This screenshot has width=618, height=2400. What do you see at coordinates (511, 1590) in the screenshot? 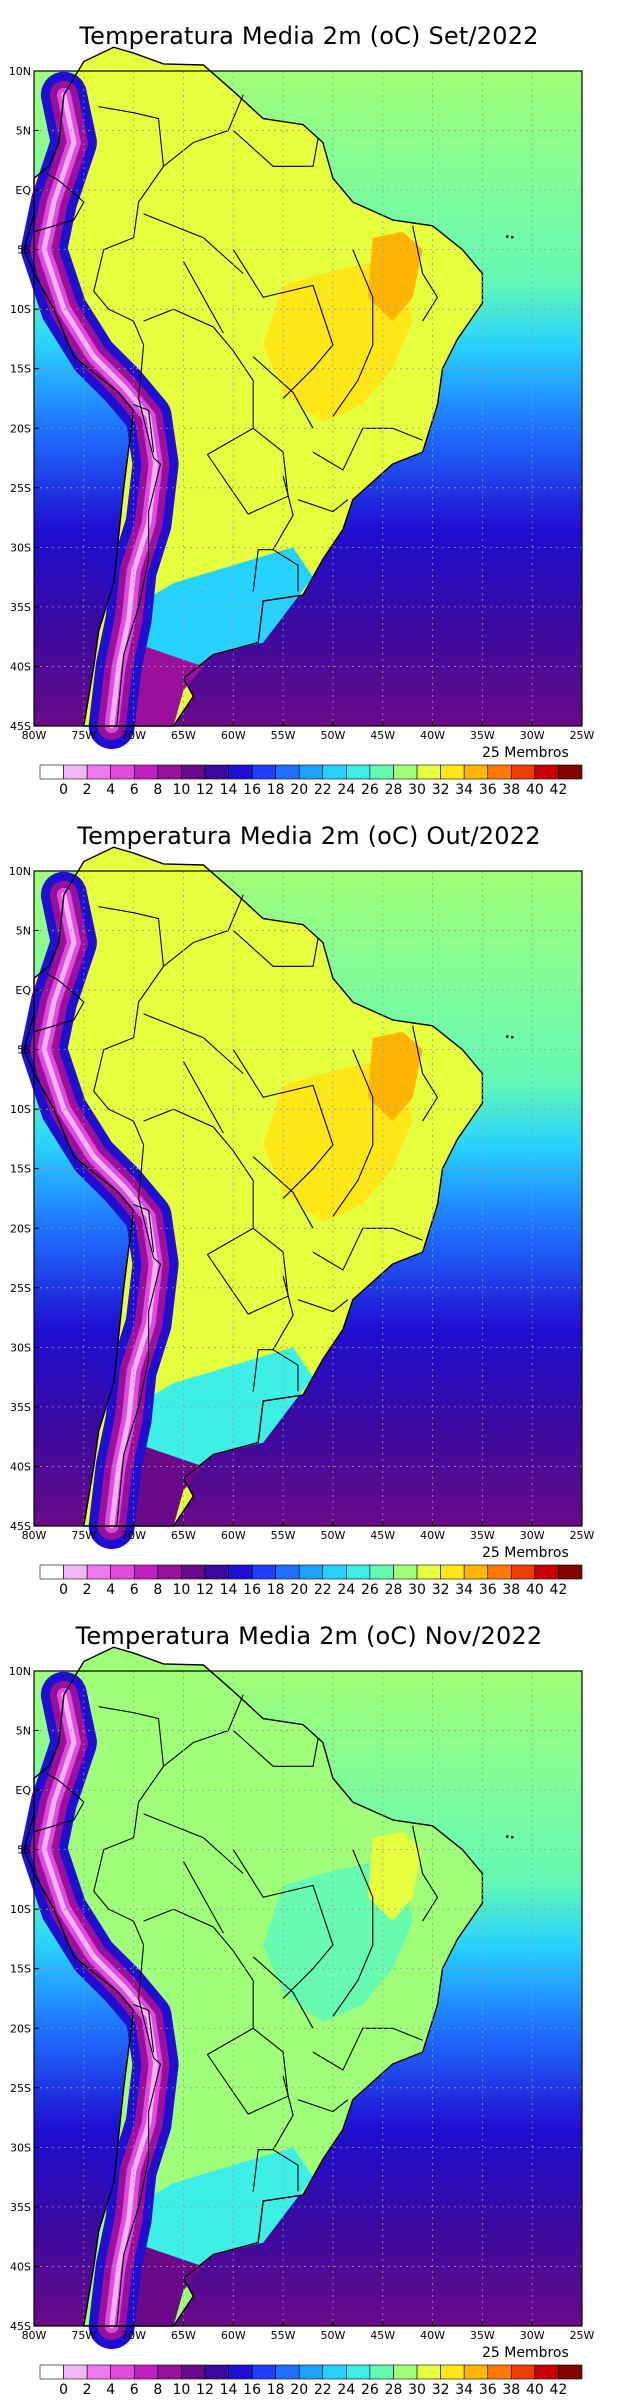
I see `colorbar-label: 38` at bounding box center [511, 1590].